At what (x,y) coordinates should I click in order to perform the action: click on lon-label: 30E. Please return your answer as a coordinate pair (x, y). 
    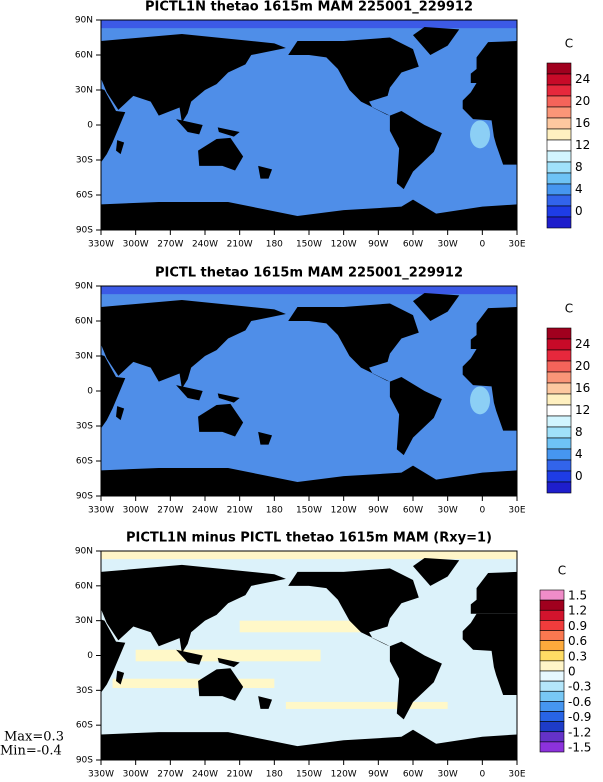
    Looking at the image, I should click on (516, 245).